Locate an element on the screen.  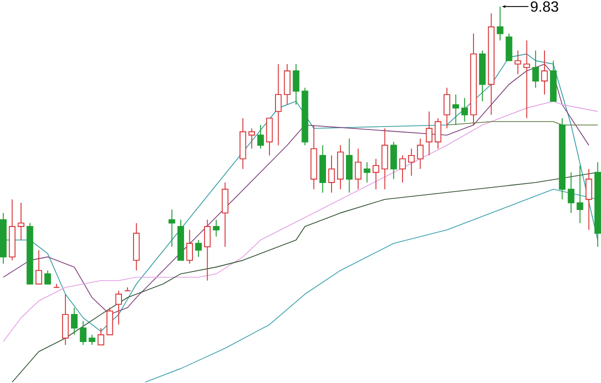
annotation: 9.83 is located at coordinates (544, 7).